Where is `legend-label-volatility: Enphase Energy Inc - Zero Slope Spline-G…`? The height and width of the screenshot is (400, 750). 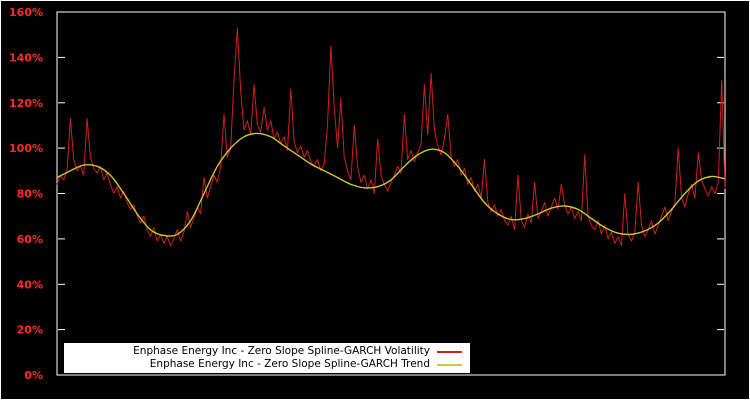
legend-label-volatility: Enphase Energy Inc - Zero Slope Spline-G… is located at coordinates (281, 351).